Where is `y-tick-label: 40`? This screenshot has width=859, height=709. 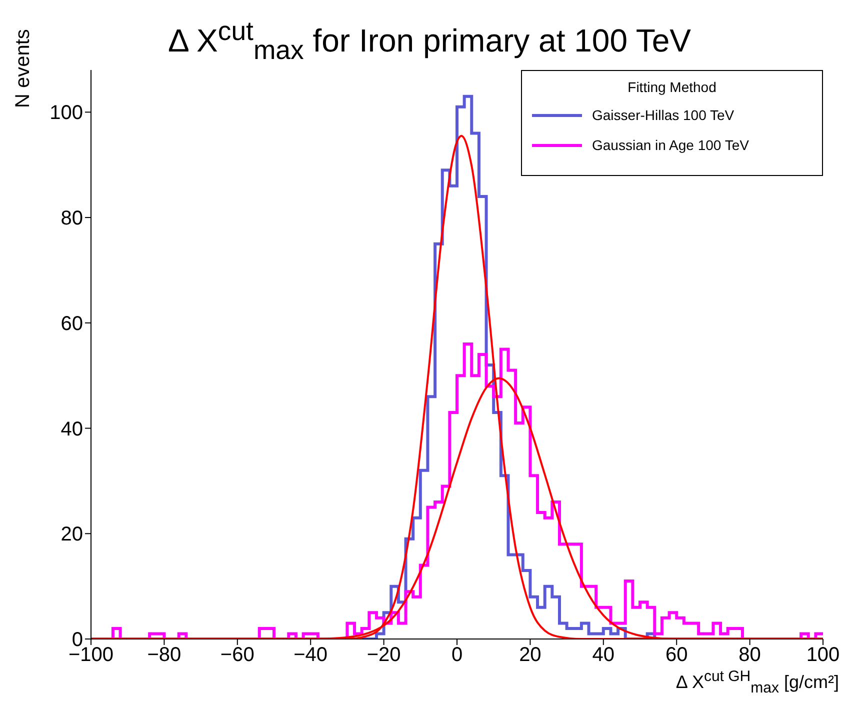
y-tick-label: 40 is located at coordinates (71, 429).